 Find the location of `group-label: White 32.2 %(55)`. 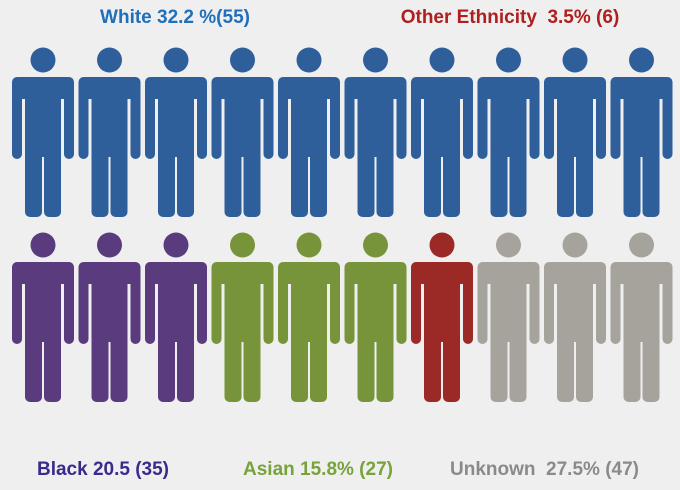

group-label: White 32.2 %(55) is located at coordinates (175, 17).